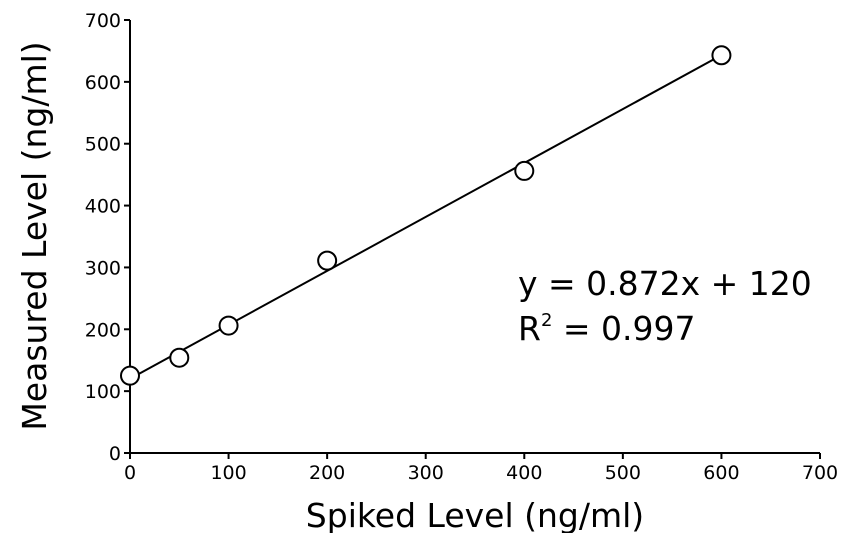 Image resolution: width=843 pixels, height=533 pixels. Describe the element at coordinates (103, 268) in the screenshot. I see `y-tick-label-300: 300` at that location.